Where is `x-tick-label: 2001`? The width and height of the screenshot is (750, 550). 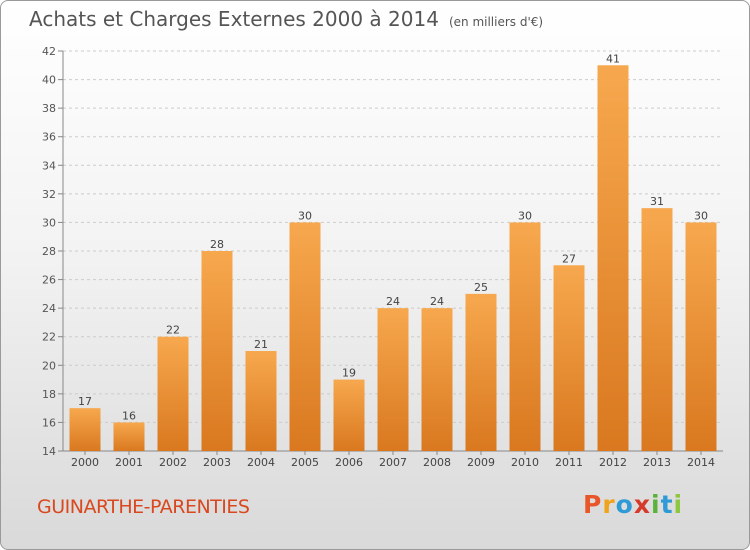
x-tick-label: 2001 is located at coordinates (129, 462).